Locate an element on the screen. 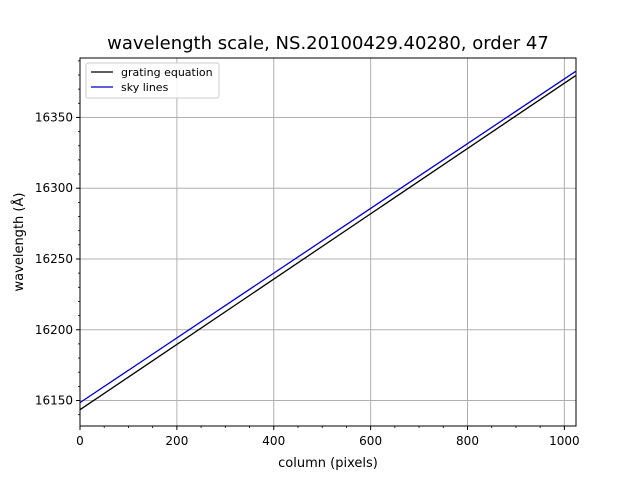  x-axis-label: column (pixels) is located at coordinates (328, 463).